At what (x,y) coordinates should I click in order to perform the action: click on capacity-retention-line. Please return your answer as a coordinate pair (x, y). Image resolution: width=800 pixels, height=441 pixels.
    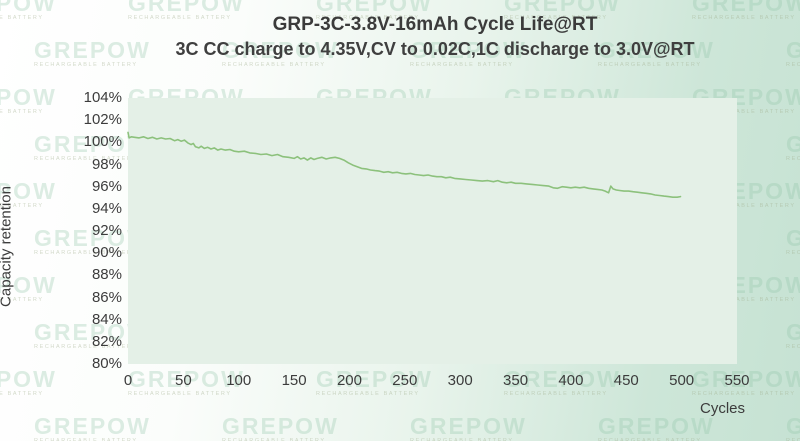
    Looking at the image, I should click on (404, 164).